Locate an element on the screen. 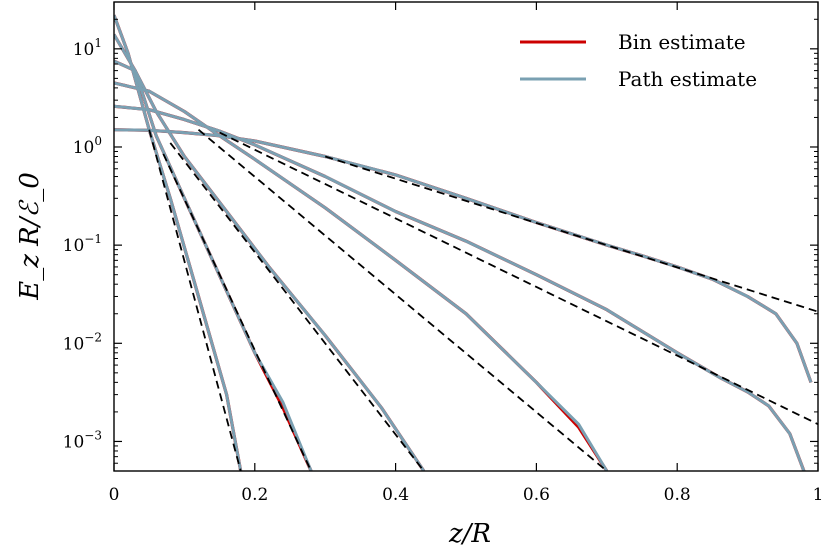 This screenshot has width=830, height=556. y-tick-label: 10⁻² is located at coordinates (82, 342).